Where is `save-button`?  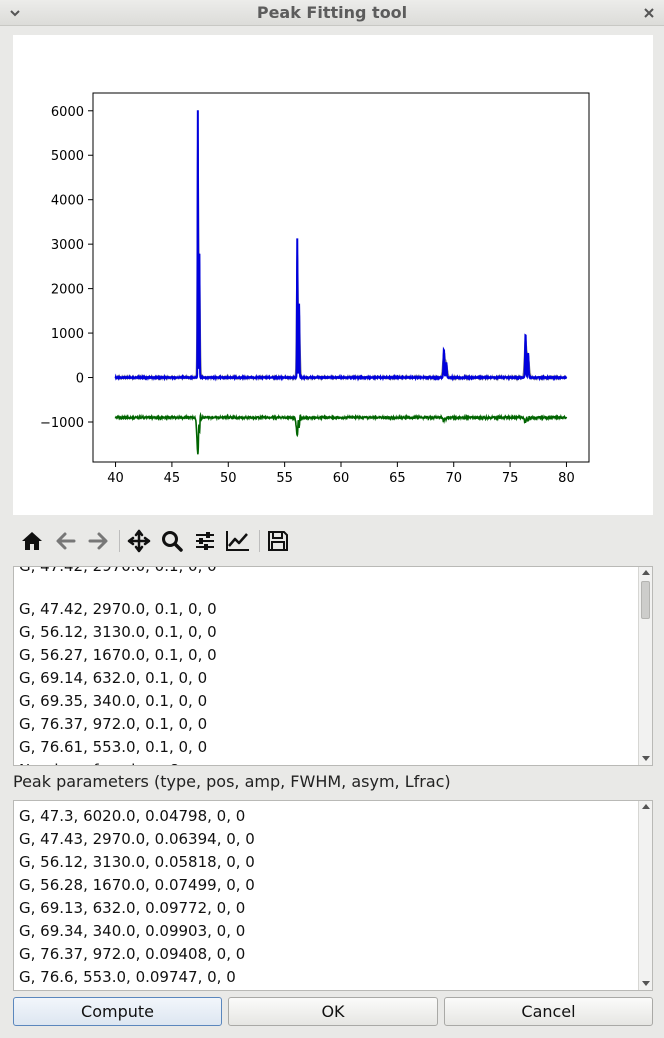
save-button is located at coordinates (278, 541).